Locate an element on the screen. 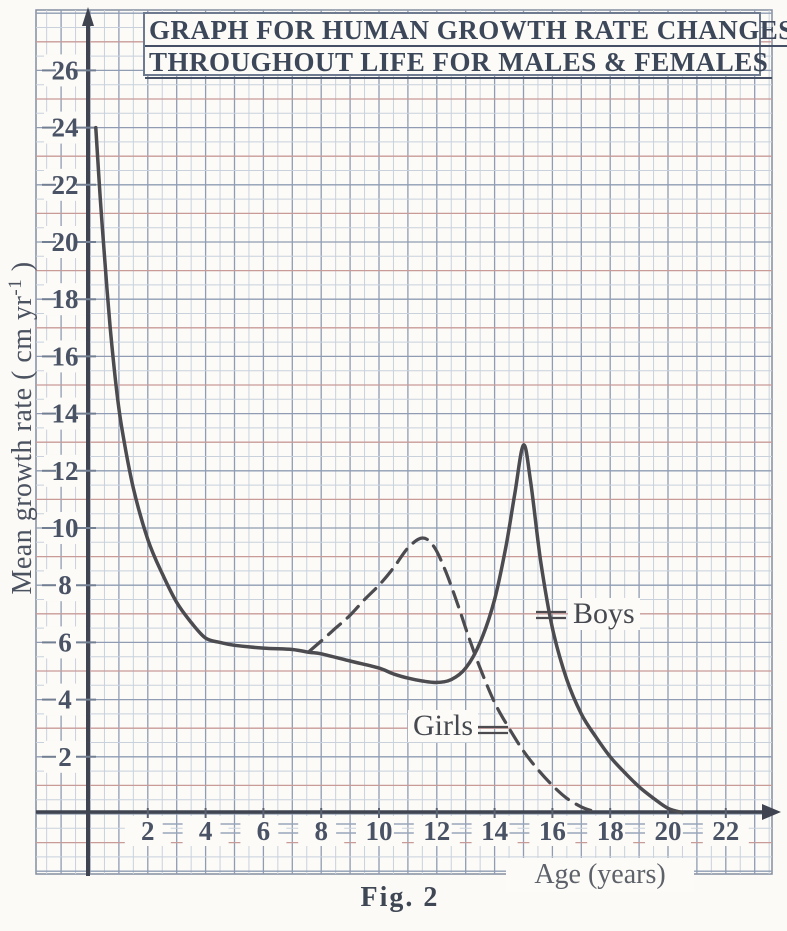  x-tick-label: 14 is located at coordinates (494, 831).